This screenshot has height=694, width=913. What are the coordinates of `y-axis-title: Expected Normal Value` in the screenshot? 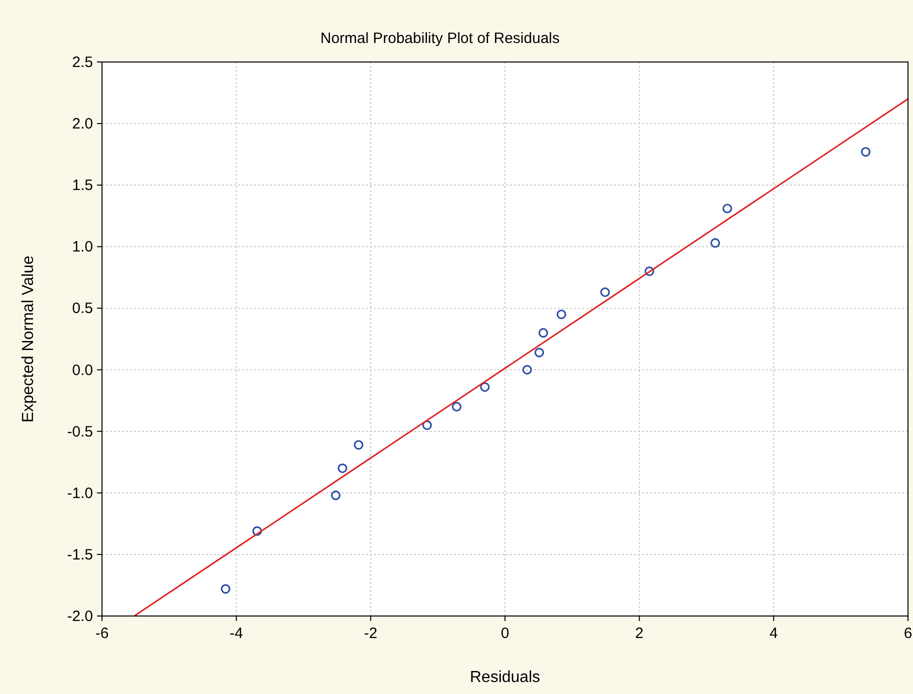 It's located at (28, 338).